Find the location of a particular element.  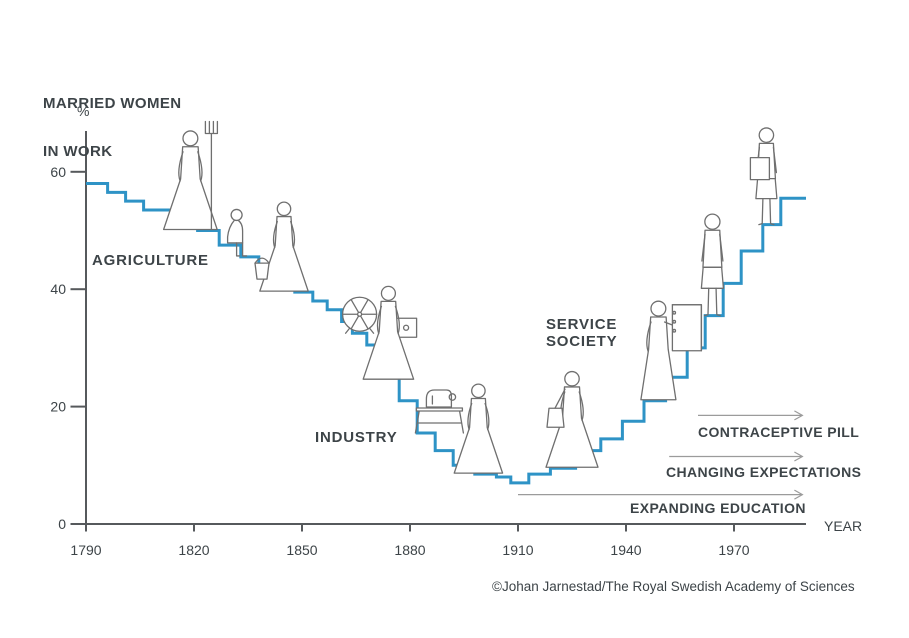

x-tick-label: 1790 is located at coordinates (85, 550).